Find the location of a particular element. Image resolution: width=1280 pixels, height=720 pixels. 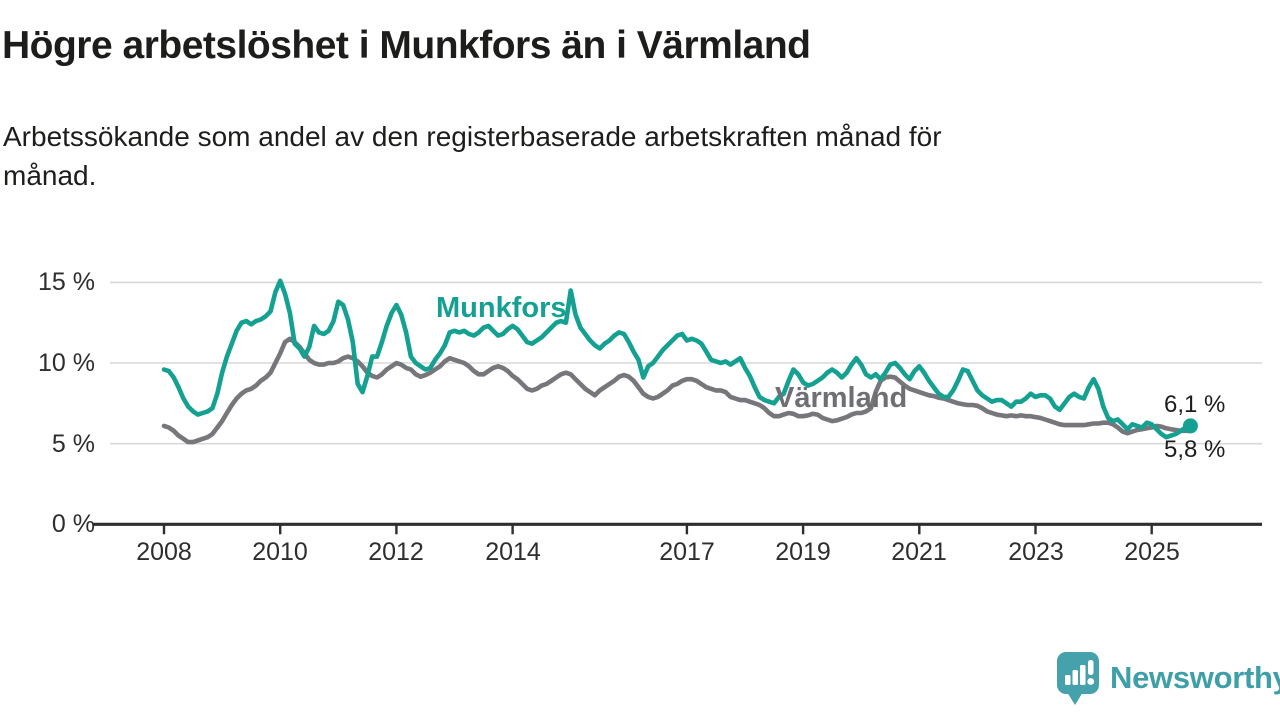

series-label-munkfors: Munkfors is located at coordinates (501, 308).